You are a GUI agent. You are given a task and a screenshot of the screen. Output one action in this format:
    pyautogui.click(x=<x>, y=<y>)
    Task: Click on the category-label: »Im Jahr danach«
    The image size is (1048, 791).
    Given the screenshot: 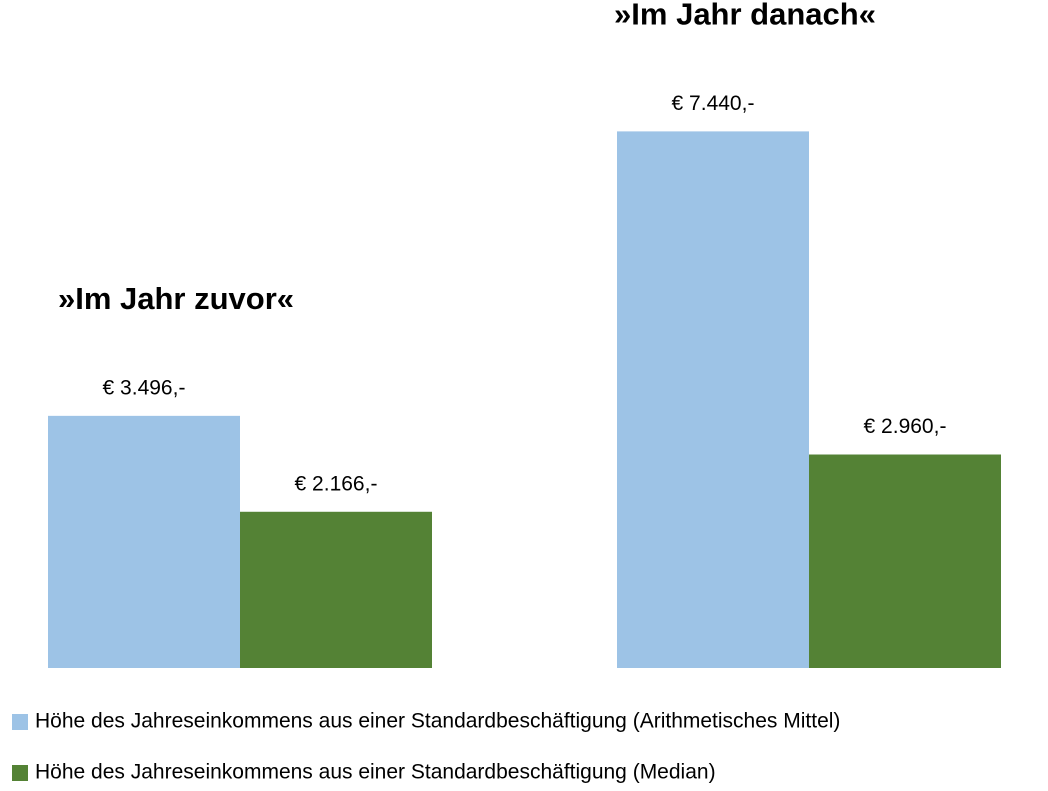 What is the action you would take?
    pyautogui.click(x=745, y=16)
    